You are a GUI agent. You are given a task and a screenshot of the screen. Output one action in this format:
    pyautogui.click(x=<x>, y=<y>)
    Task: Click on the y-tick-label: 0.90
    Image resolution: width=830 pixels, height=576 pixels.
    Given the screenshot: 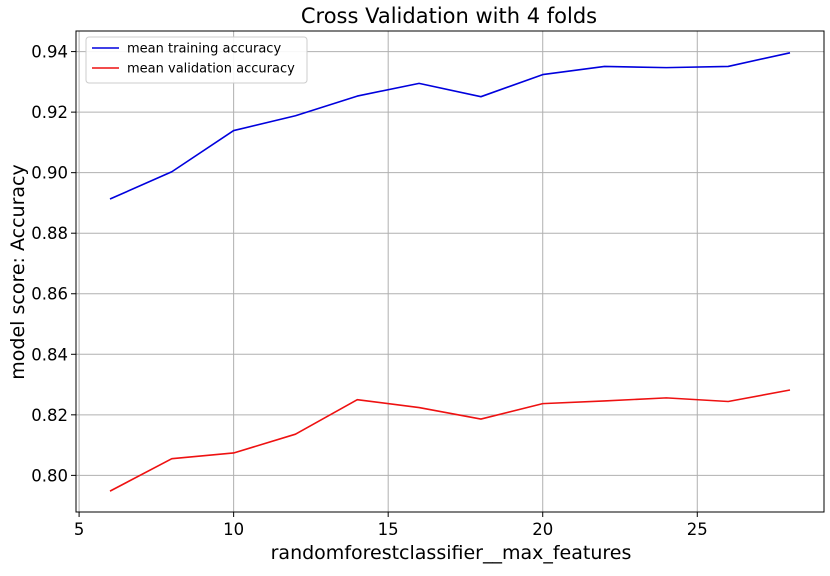 What is the action you would take?
    pyautogui.click(x=49, y=173)
    